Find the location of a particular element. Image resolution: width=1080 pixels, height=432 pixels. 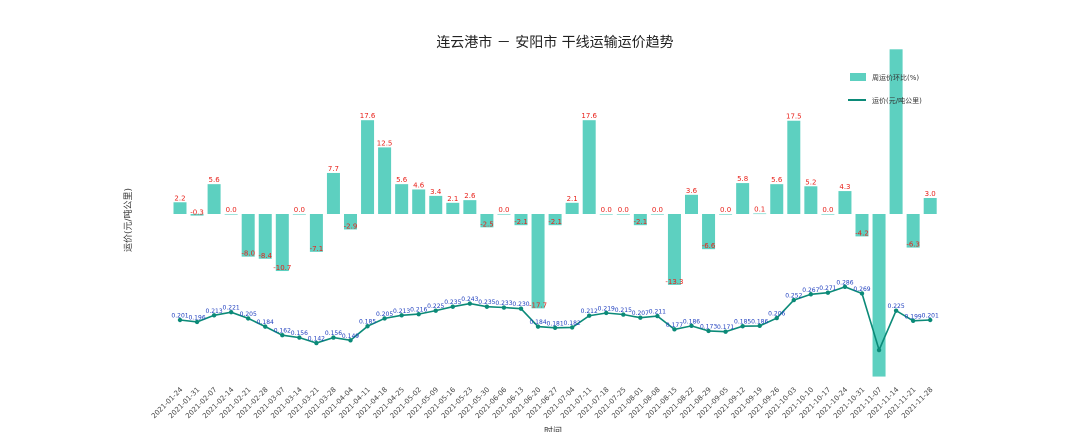

bar-data-label: 5.8 is located at coordinates (742, 179).